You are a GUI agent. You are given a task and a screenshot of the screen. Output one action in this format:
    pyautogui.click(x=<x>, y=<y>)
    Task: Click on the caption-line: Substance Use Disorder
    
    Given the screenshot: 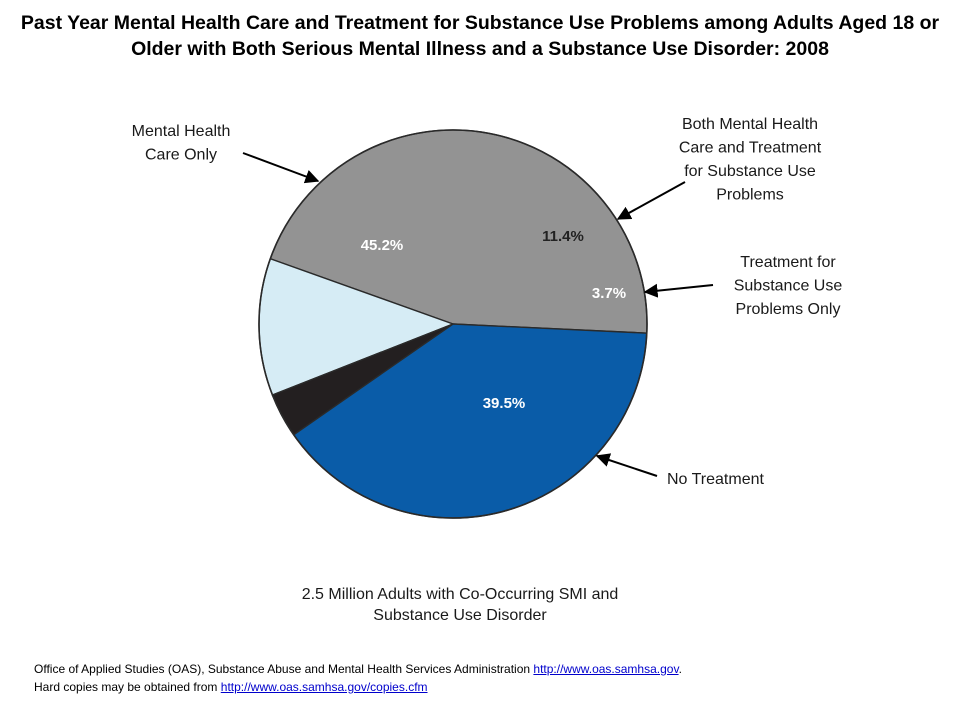 What is the action you would take?
    pyautogui.click(x=460, y=615)
    